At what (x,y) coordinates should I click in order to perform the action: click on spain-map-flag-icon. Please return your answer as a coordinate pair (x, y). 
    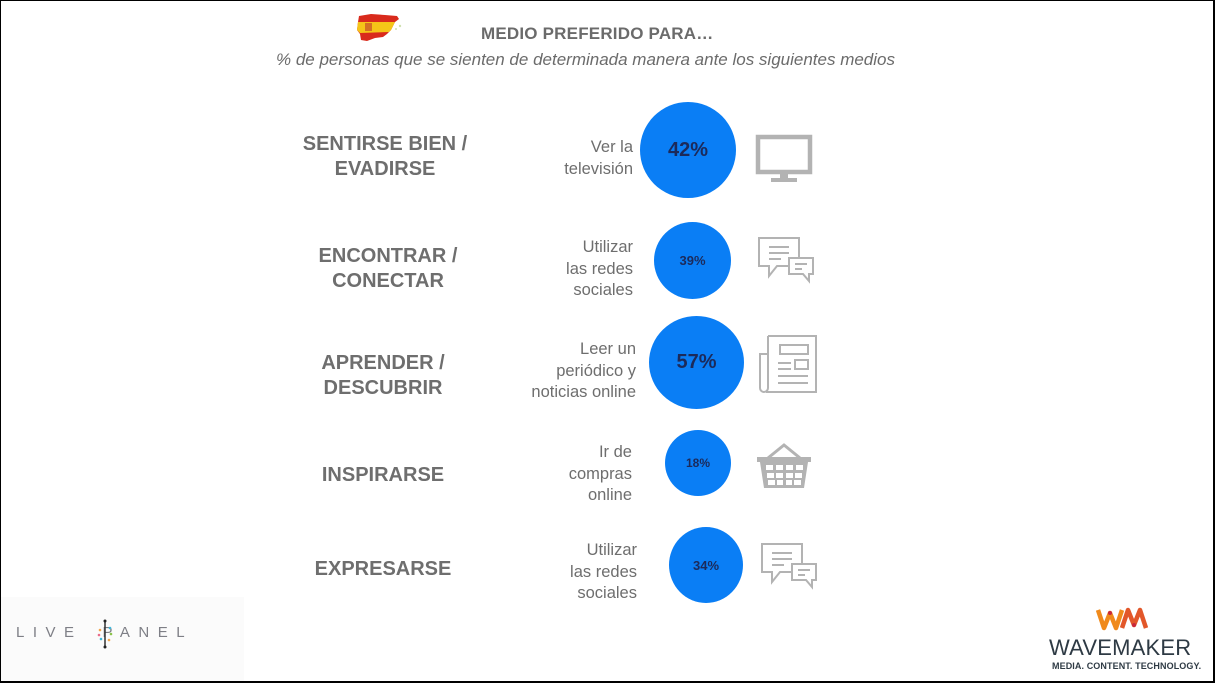
    Looking at the image, I should click on (379, 27).